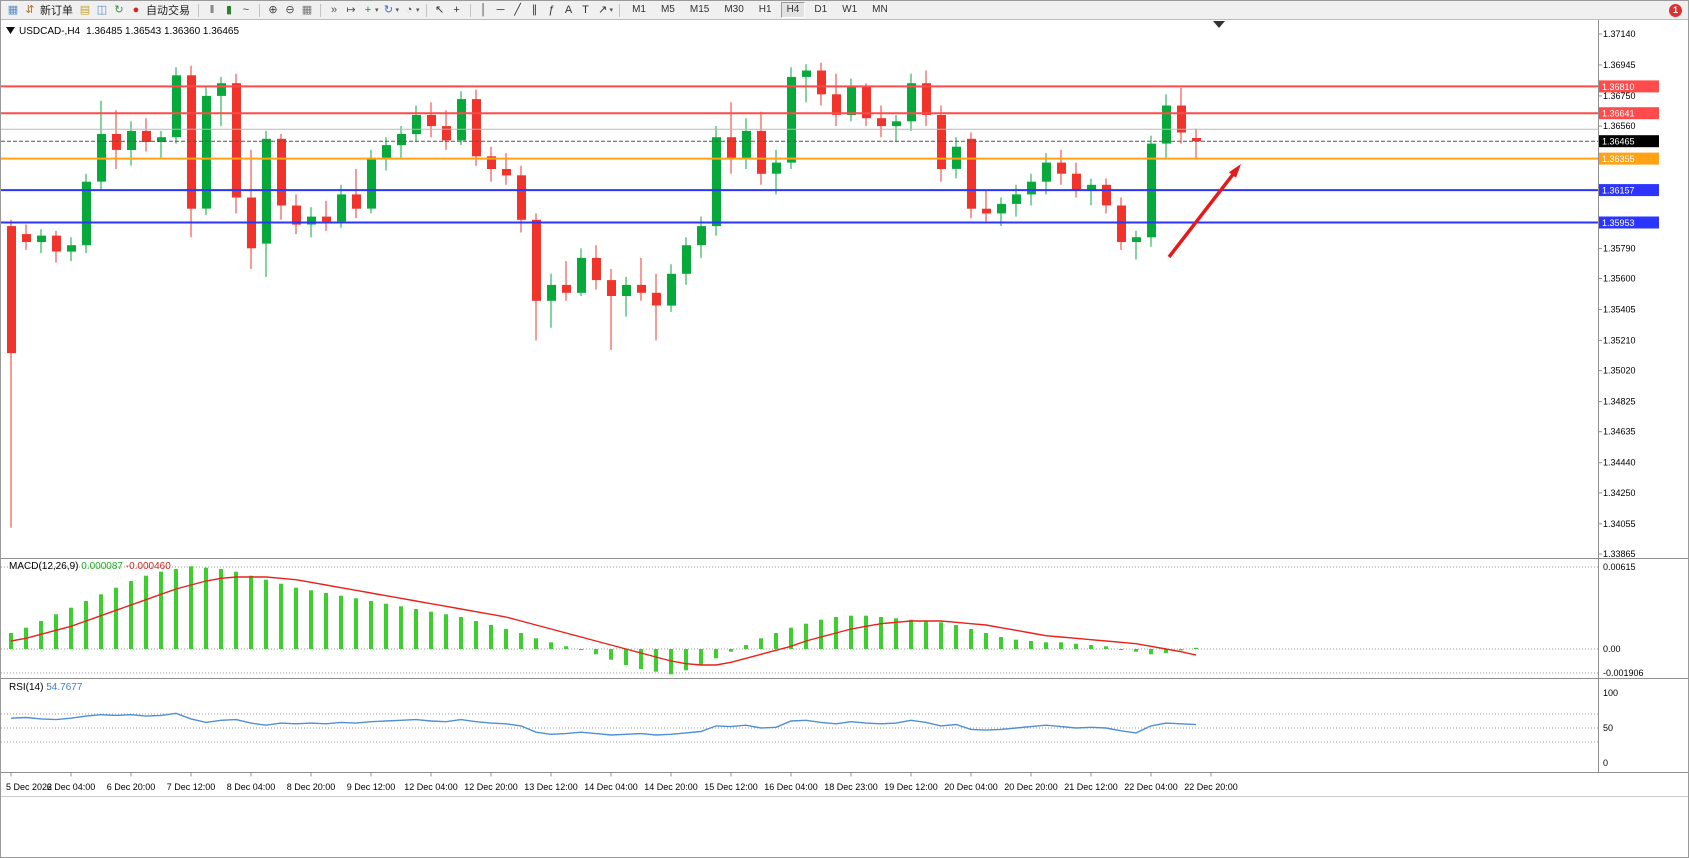 This screenshot has width=1689, height=858. What do you see at coordinates (418, 10) in the screenshot?
I see `periods-button-dropdown: ▾` at bounding box center [418, 10].